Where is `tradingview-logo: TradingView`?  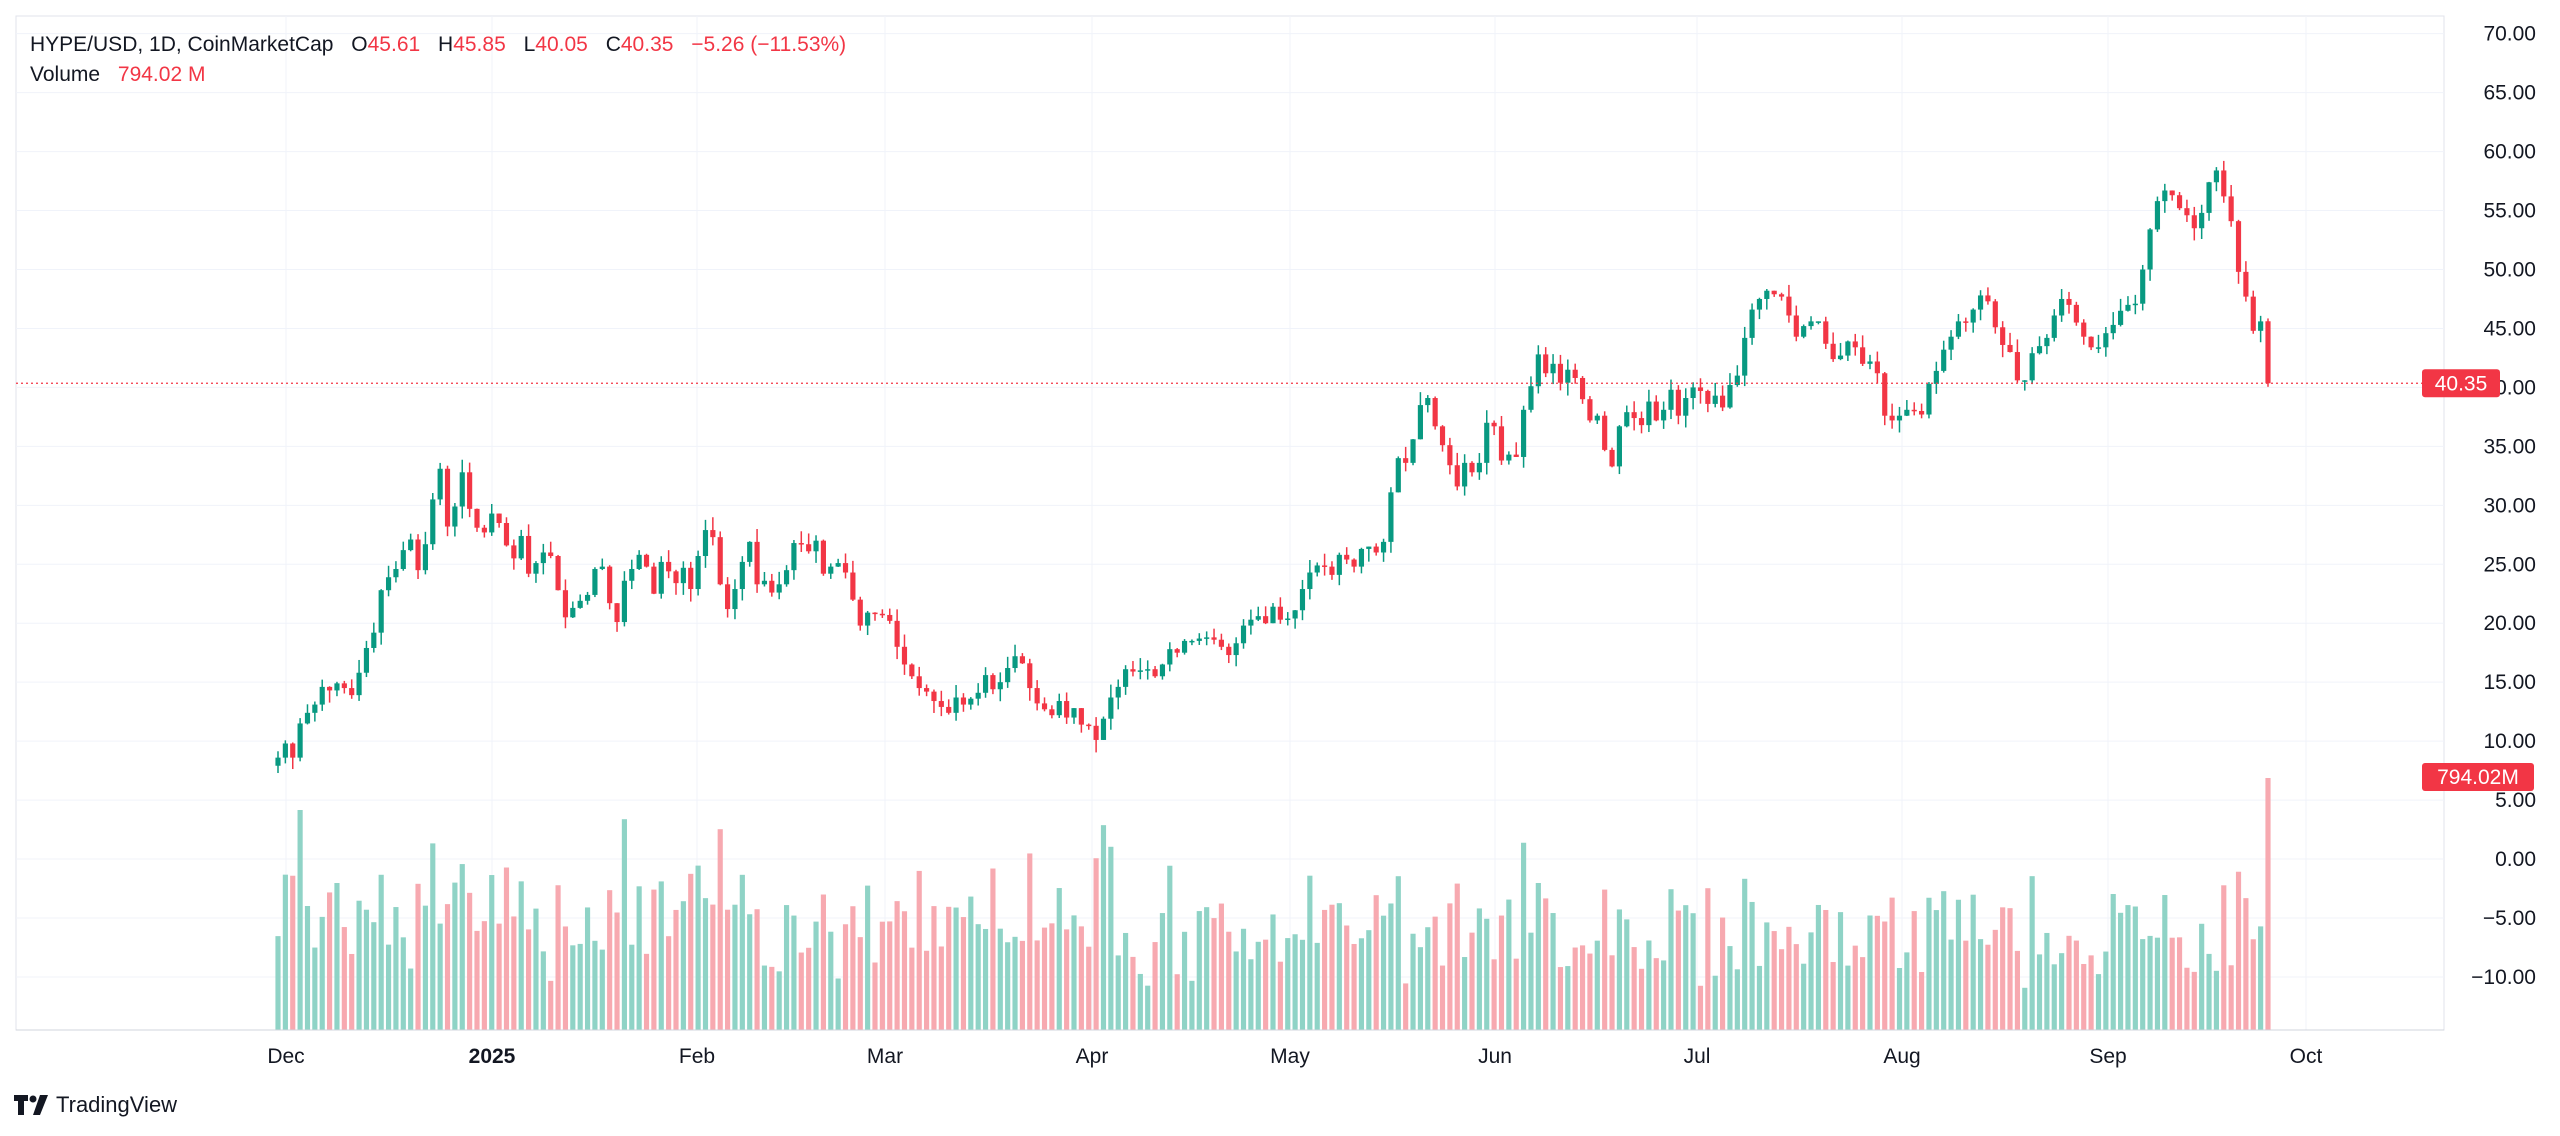
tradingview-logo: TradingView is located at coordinates (95, 1105).